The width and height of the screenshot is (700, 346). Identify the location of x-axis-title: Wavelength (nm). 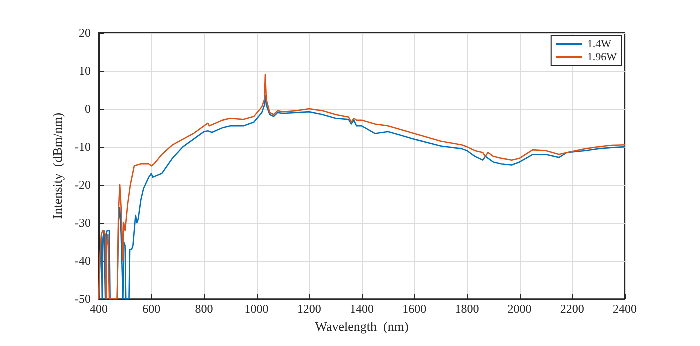
(362, 326).